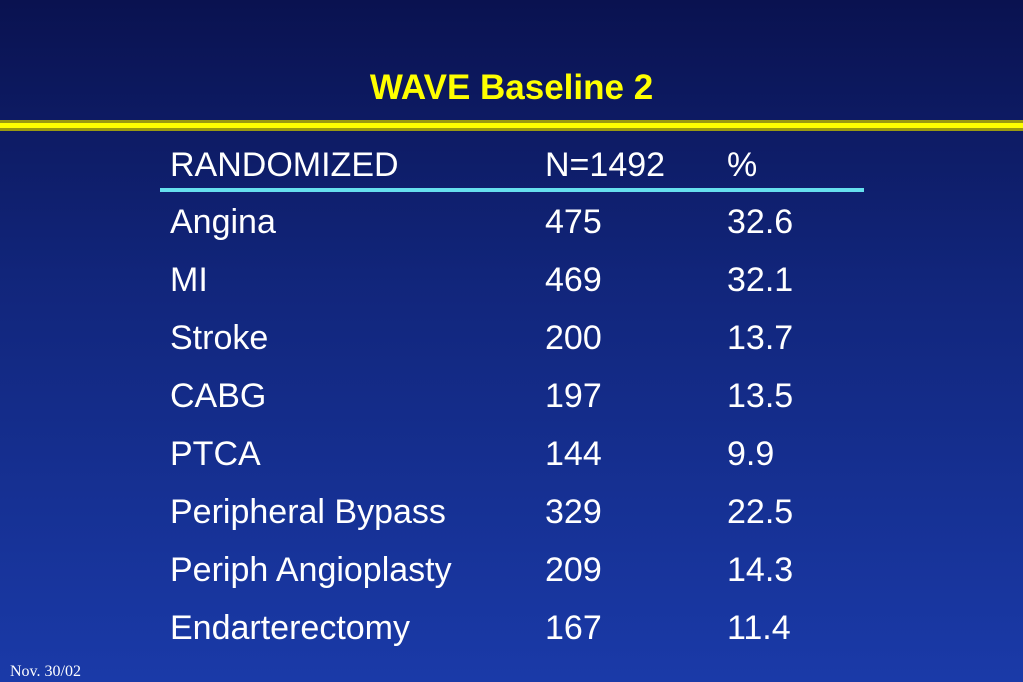 The width and height of the screenshot is (1023, 682). I want to click on table-cell: 22.5, so click(760, 512).